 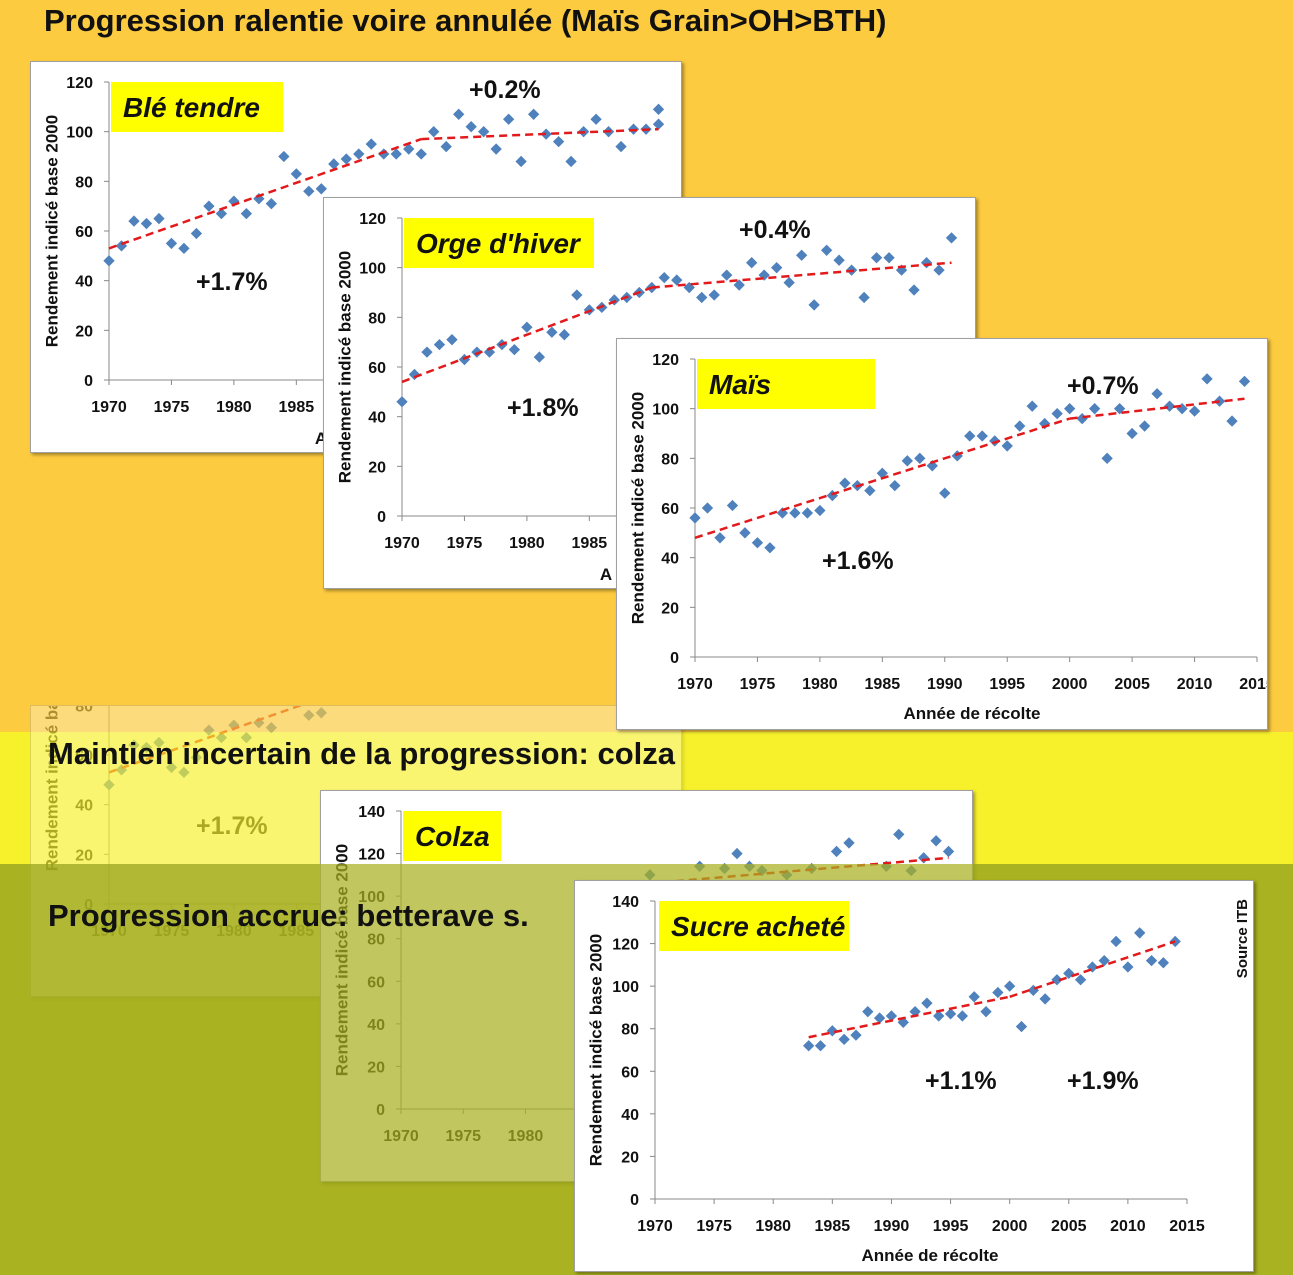 I want to click on y-axis-title: Rendement indicé base 2000, so click(x=51, y=231).